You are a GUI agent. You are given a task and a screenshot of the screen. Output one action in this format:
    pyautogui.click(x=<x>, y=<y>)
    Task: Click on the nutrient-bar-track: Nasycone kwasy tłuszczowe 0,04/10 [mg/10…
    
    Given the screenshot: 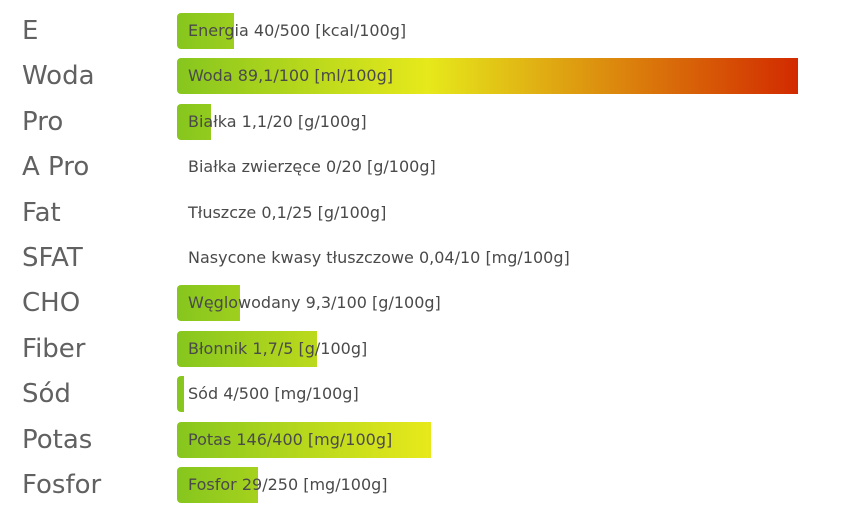 What is the action you would take?
    pyautogui.click(x=487, y=258)
    